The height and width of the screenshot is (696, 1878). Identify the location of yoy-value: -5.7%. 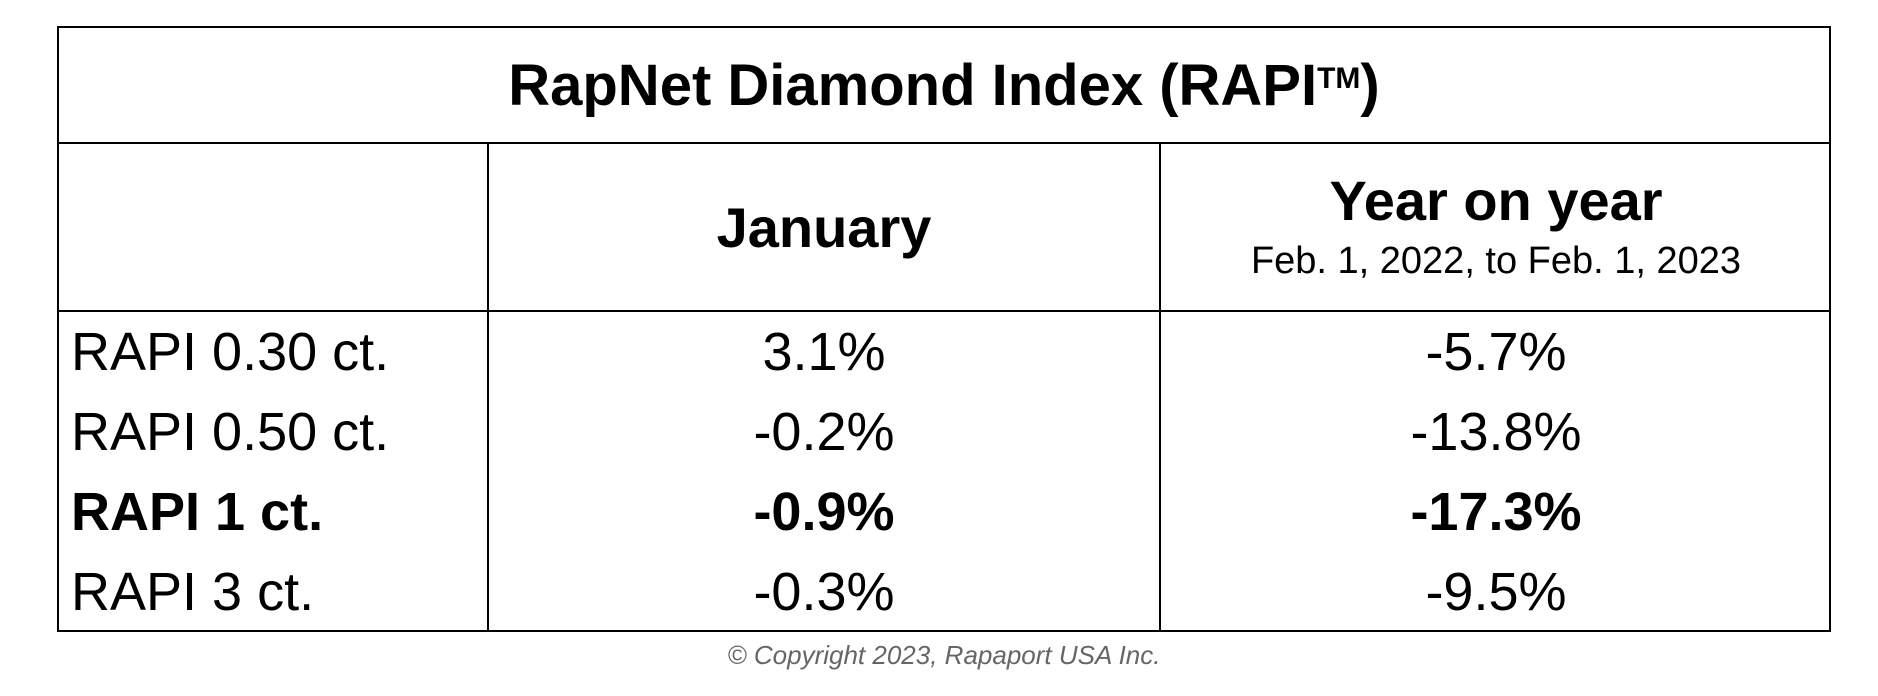
(1496, 352).